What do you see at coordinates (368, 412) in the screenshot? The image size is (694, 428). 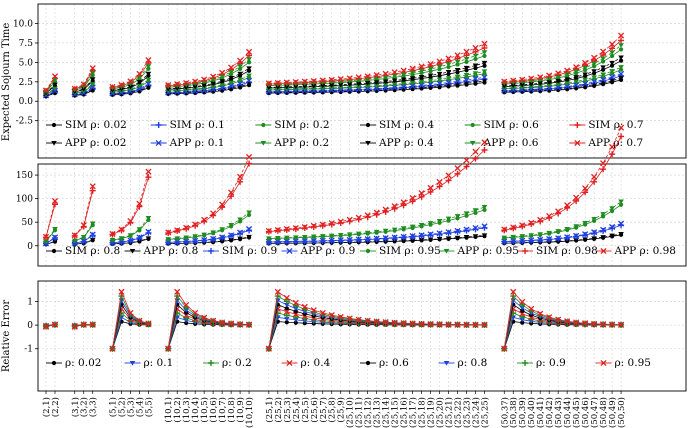 I see `x-tick-label: (25,12)` at bounding box center [368, 412].